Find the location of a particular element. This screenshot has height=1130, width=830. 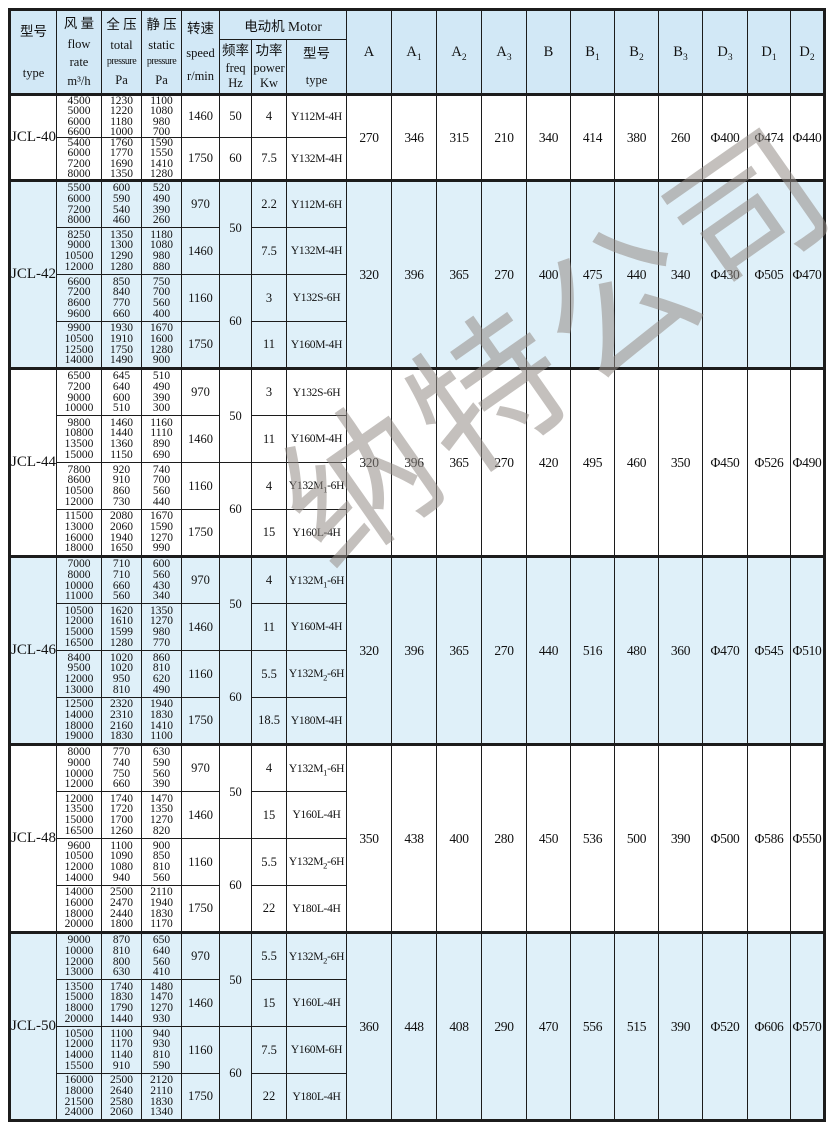

static-pressure-values: 1590 1550 1410 1280 is located at coordinates (161, 159).